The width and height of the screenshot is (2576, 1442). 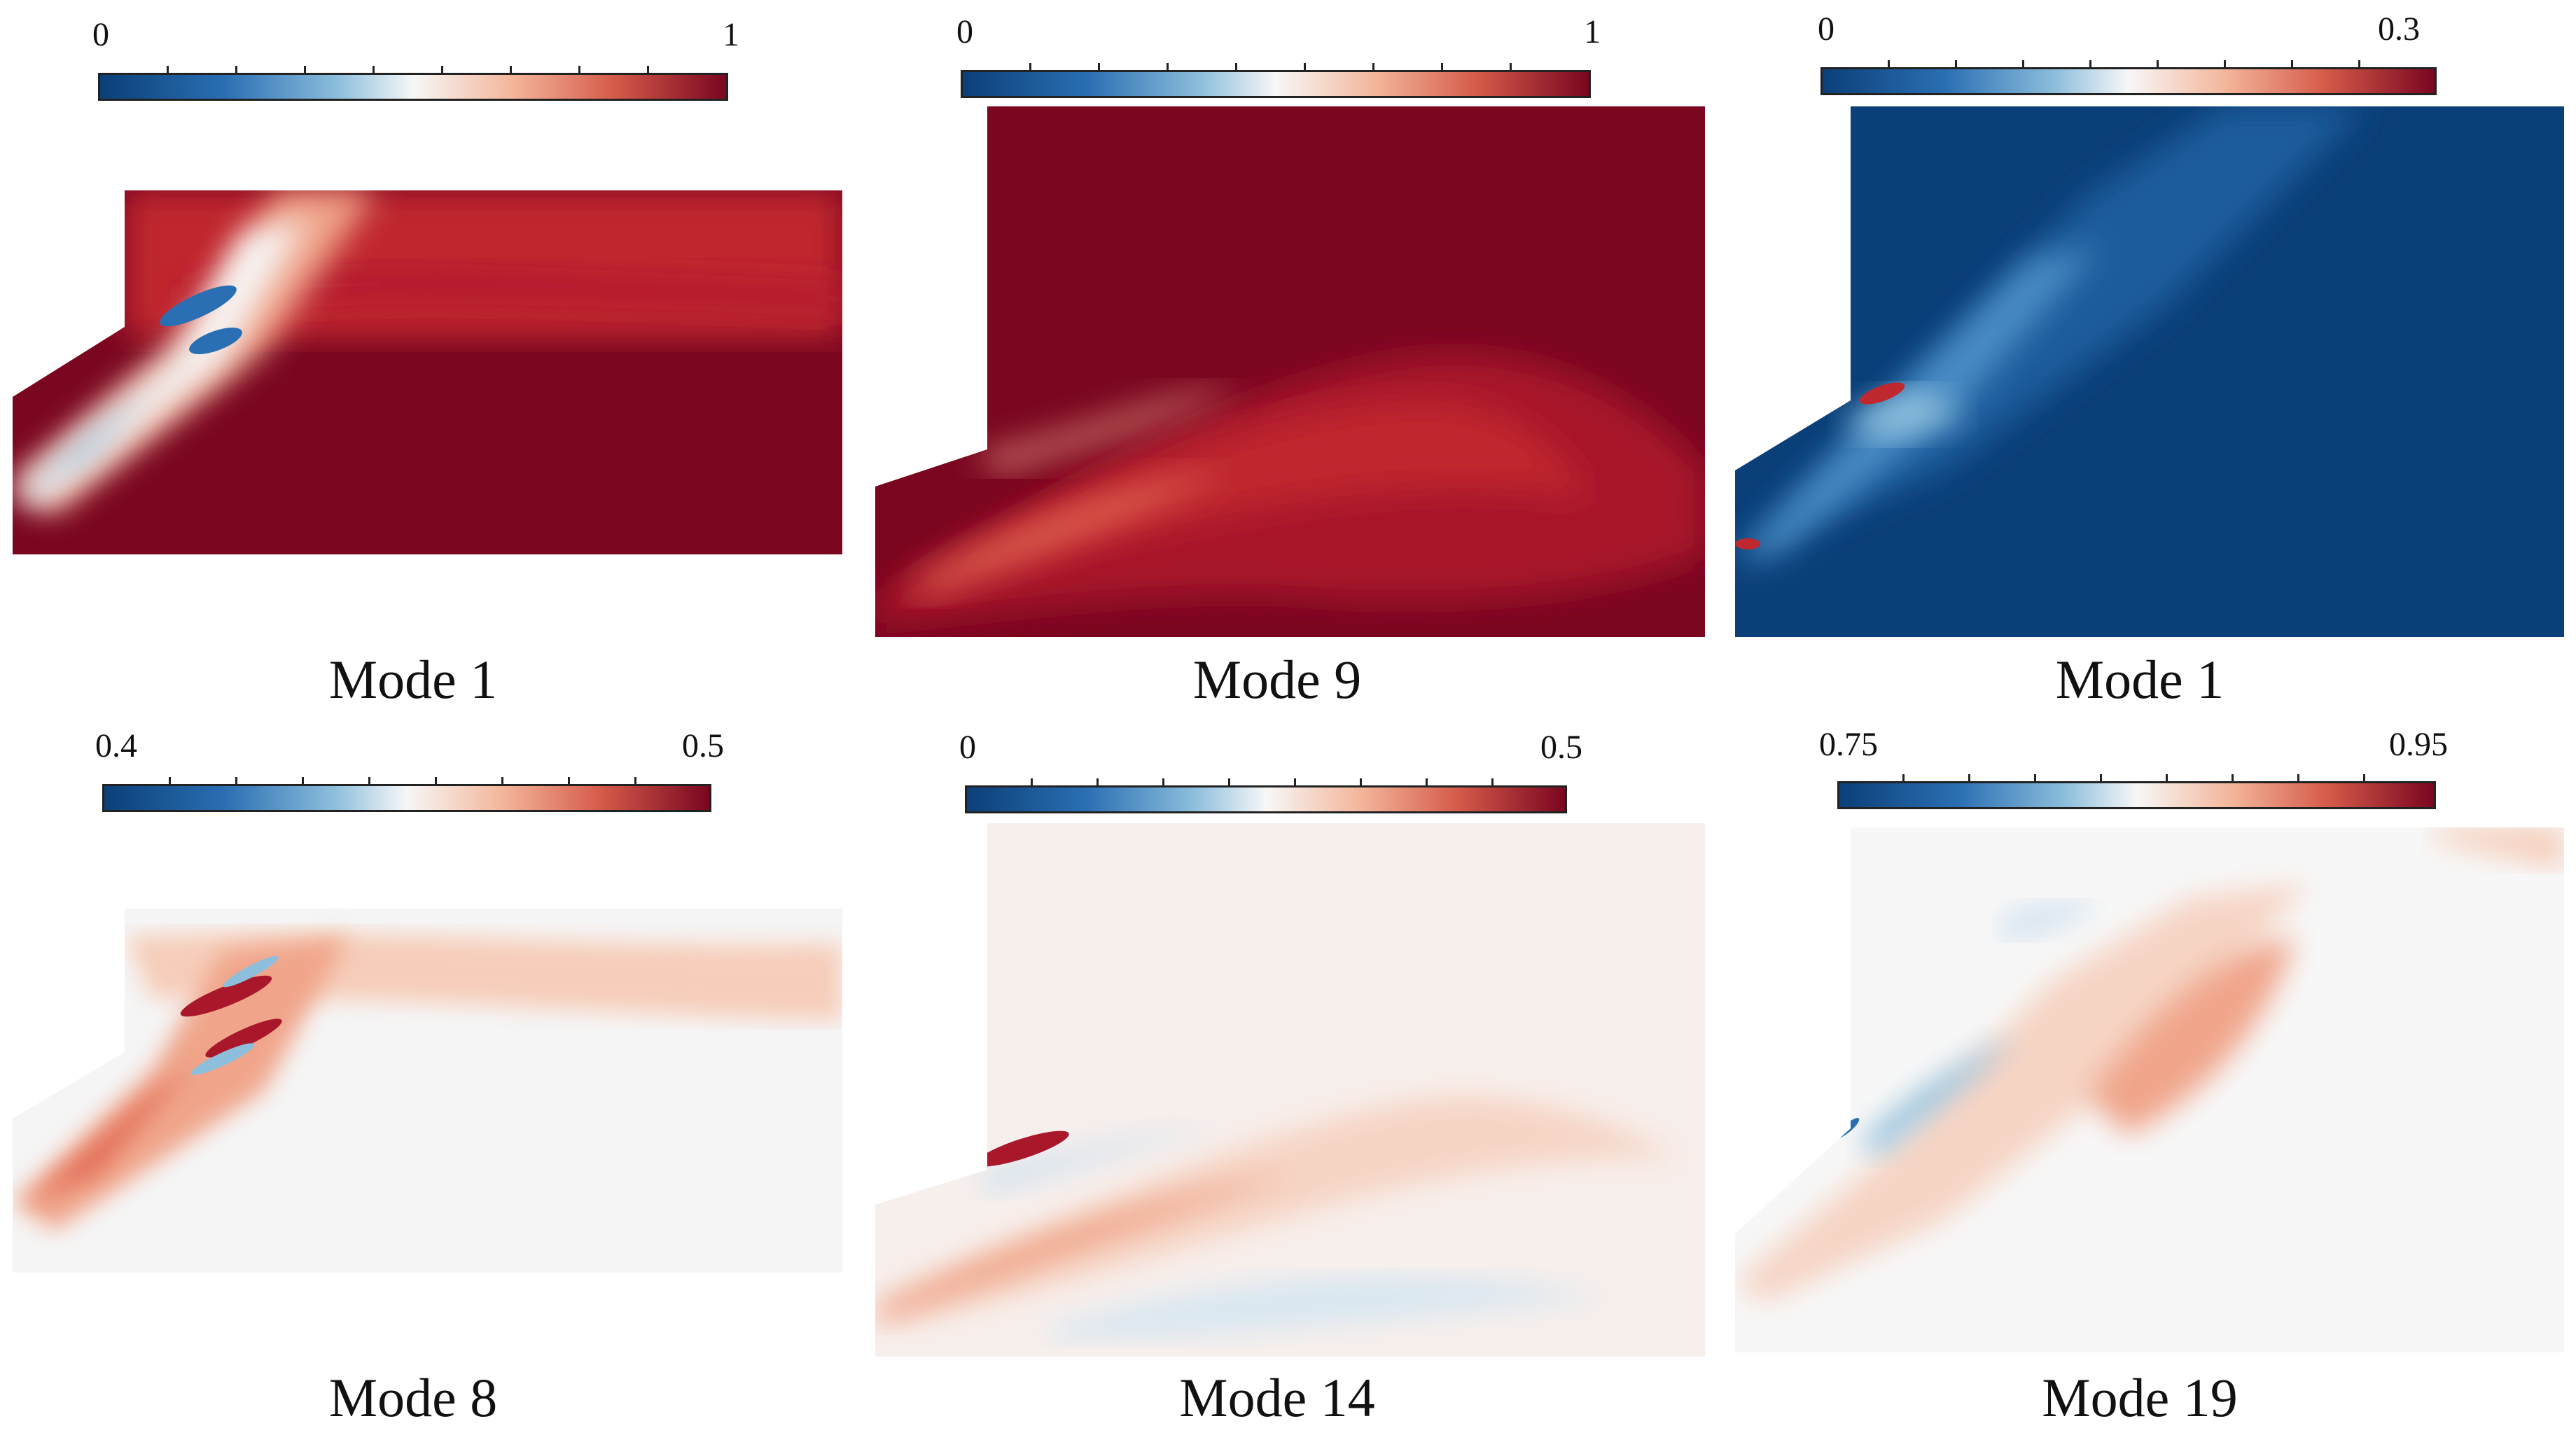 I want to click on colorbar-min-label: 0.75, so click(x=1848, y=744).